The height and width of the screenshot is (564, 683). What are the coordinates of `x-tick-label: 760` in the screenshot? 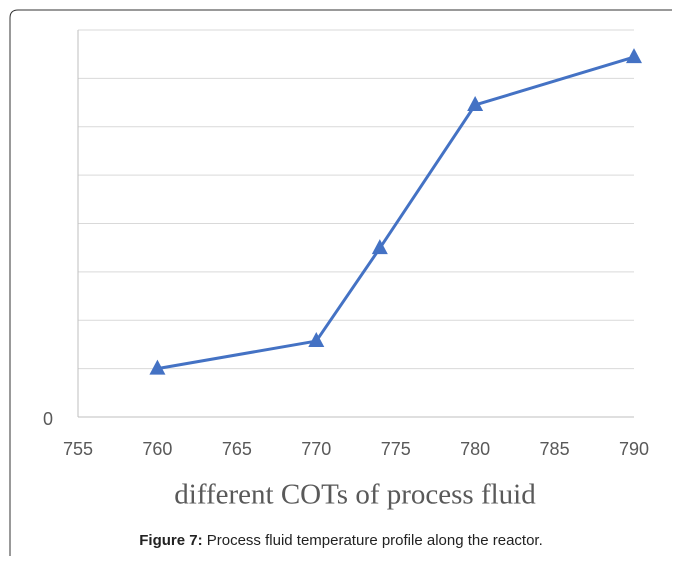 It's located at (157, 449).